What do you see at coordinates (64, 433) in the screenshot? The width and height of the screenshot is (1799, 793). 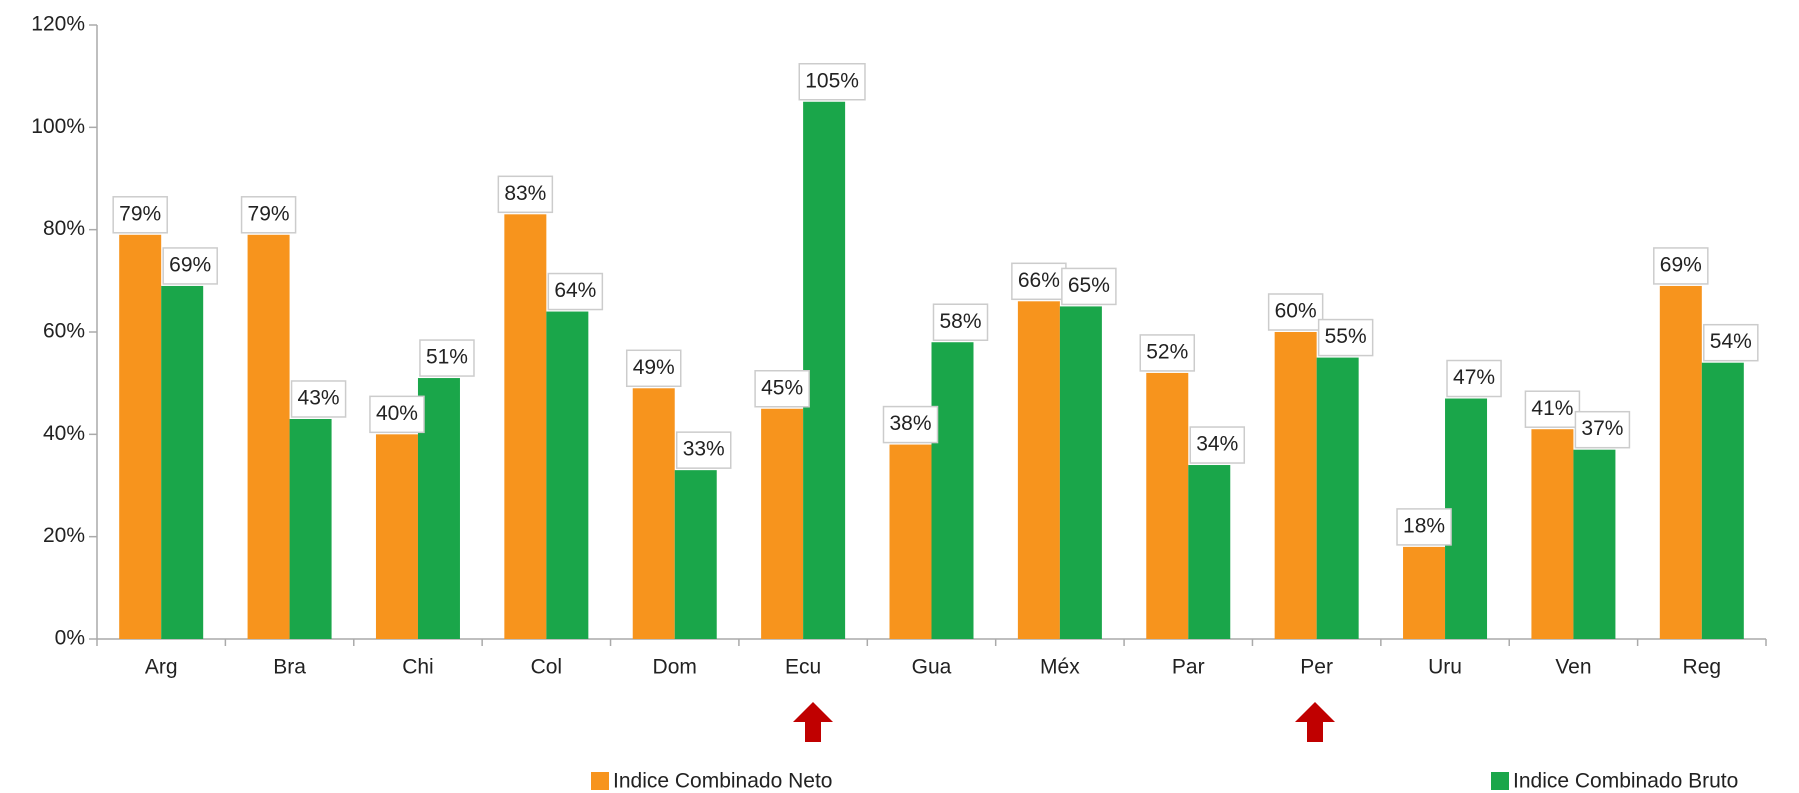 I see `y-tick-label: 40%` at bounding box center [64, 433].